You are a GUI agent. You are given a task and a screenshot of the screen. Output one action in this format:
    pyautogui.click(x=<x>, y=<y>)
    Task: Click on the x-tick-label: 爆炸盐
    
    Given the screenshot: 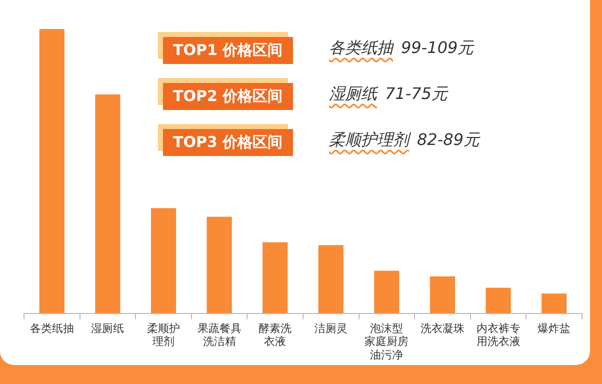 What is the action you would take?
    pyautogui.click(x=554, y=328)
    